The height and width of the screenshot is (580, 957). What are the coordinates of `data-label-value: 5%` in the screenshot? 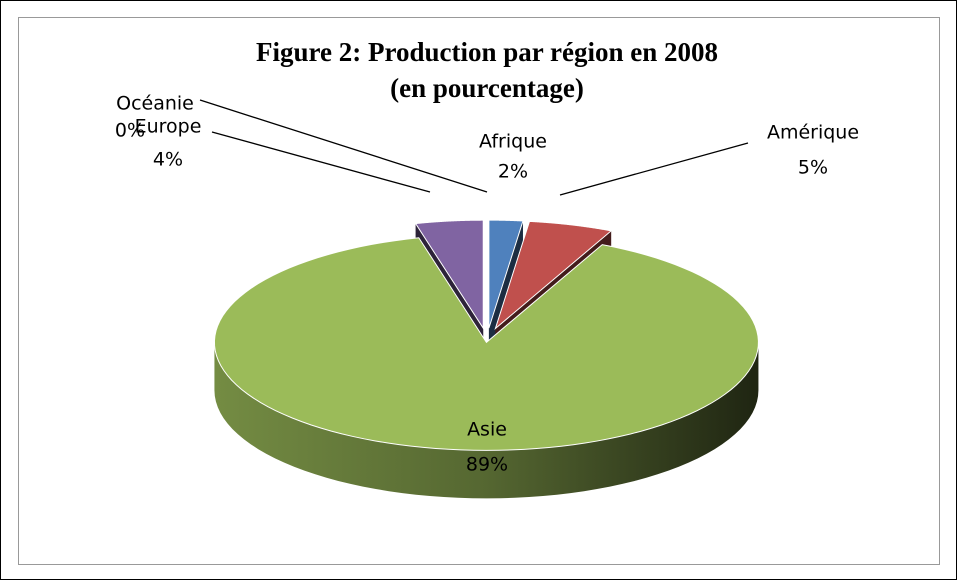 It's located at (813, 168).